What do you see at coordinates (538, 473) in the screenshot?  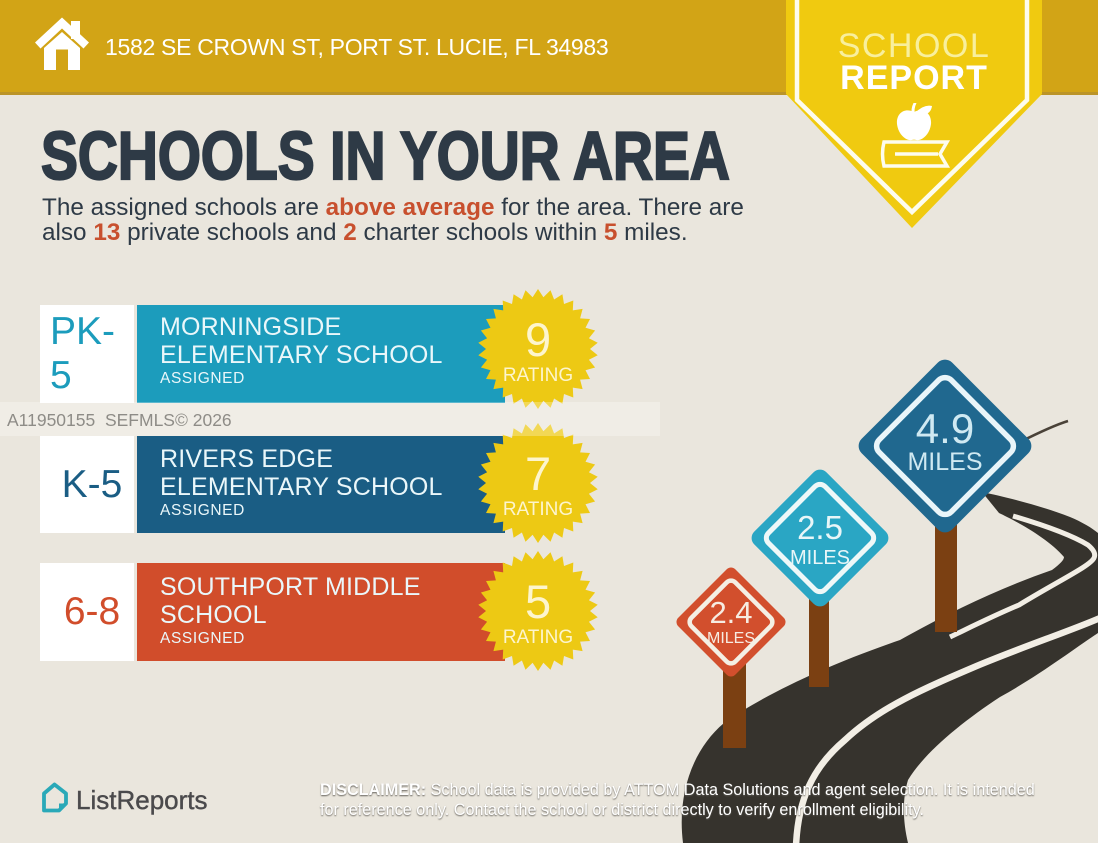 I see `svg-text: 7` at bounding box center [538, 473].